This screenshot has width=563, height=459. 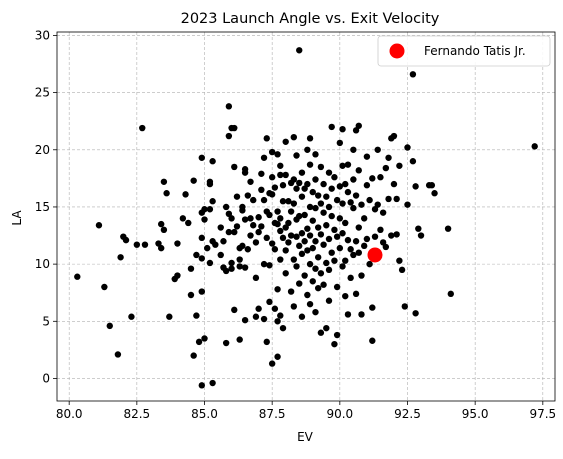 What do you see at coordinates (397, 51) in the screenshot?
I see `legend-marker-highlight` at bounding box center [397, 51].